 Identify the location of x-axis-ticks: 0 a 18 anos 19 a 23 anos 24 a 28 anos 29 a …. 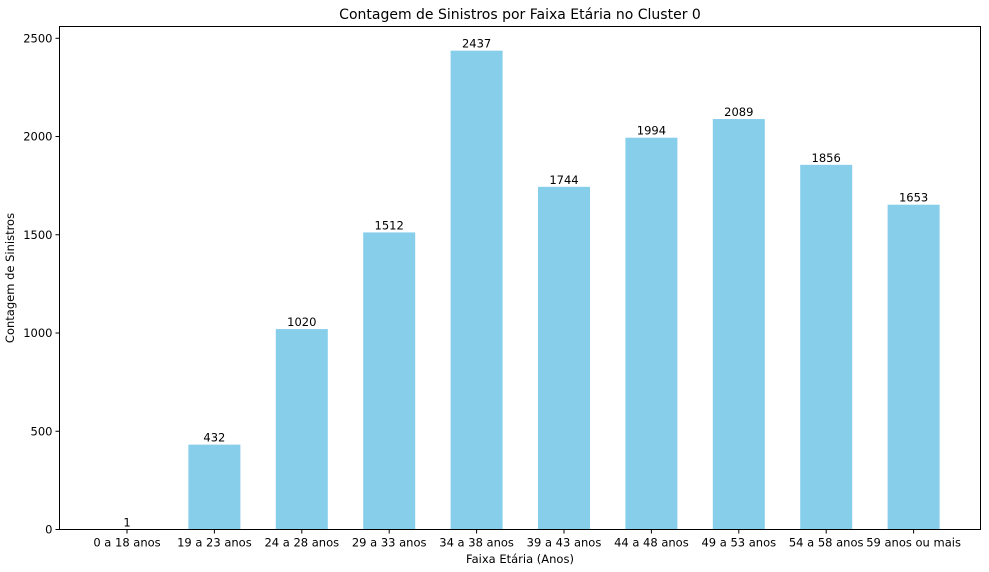
(527, 539).